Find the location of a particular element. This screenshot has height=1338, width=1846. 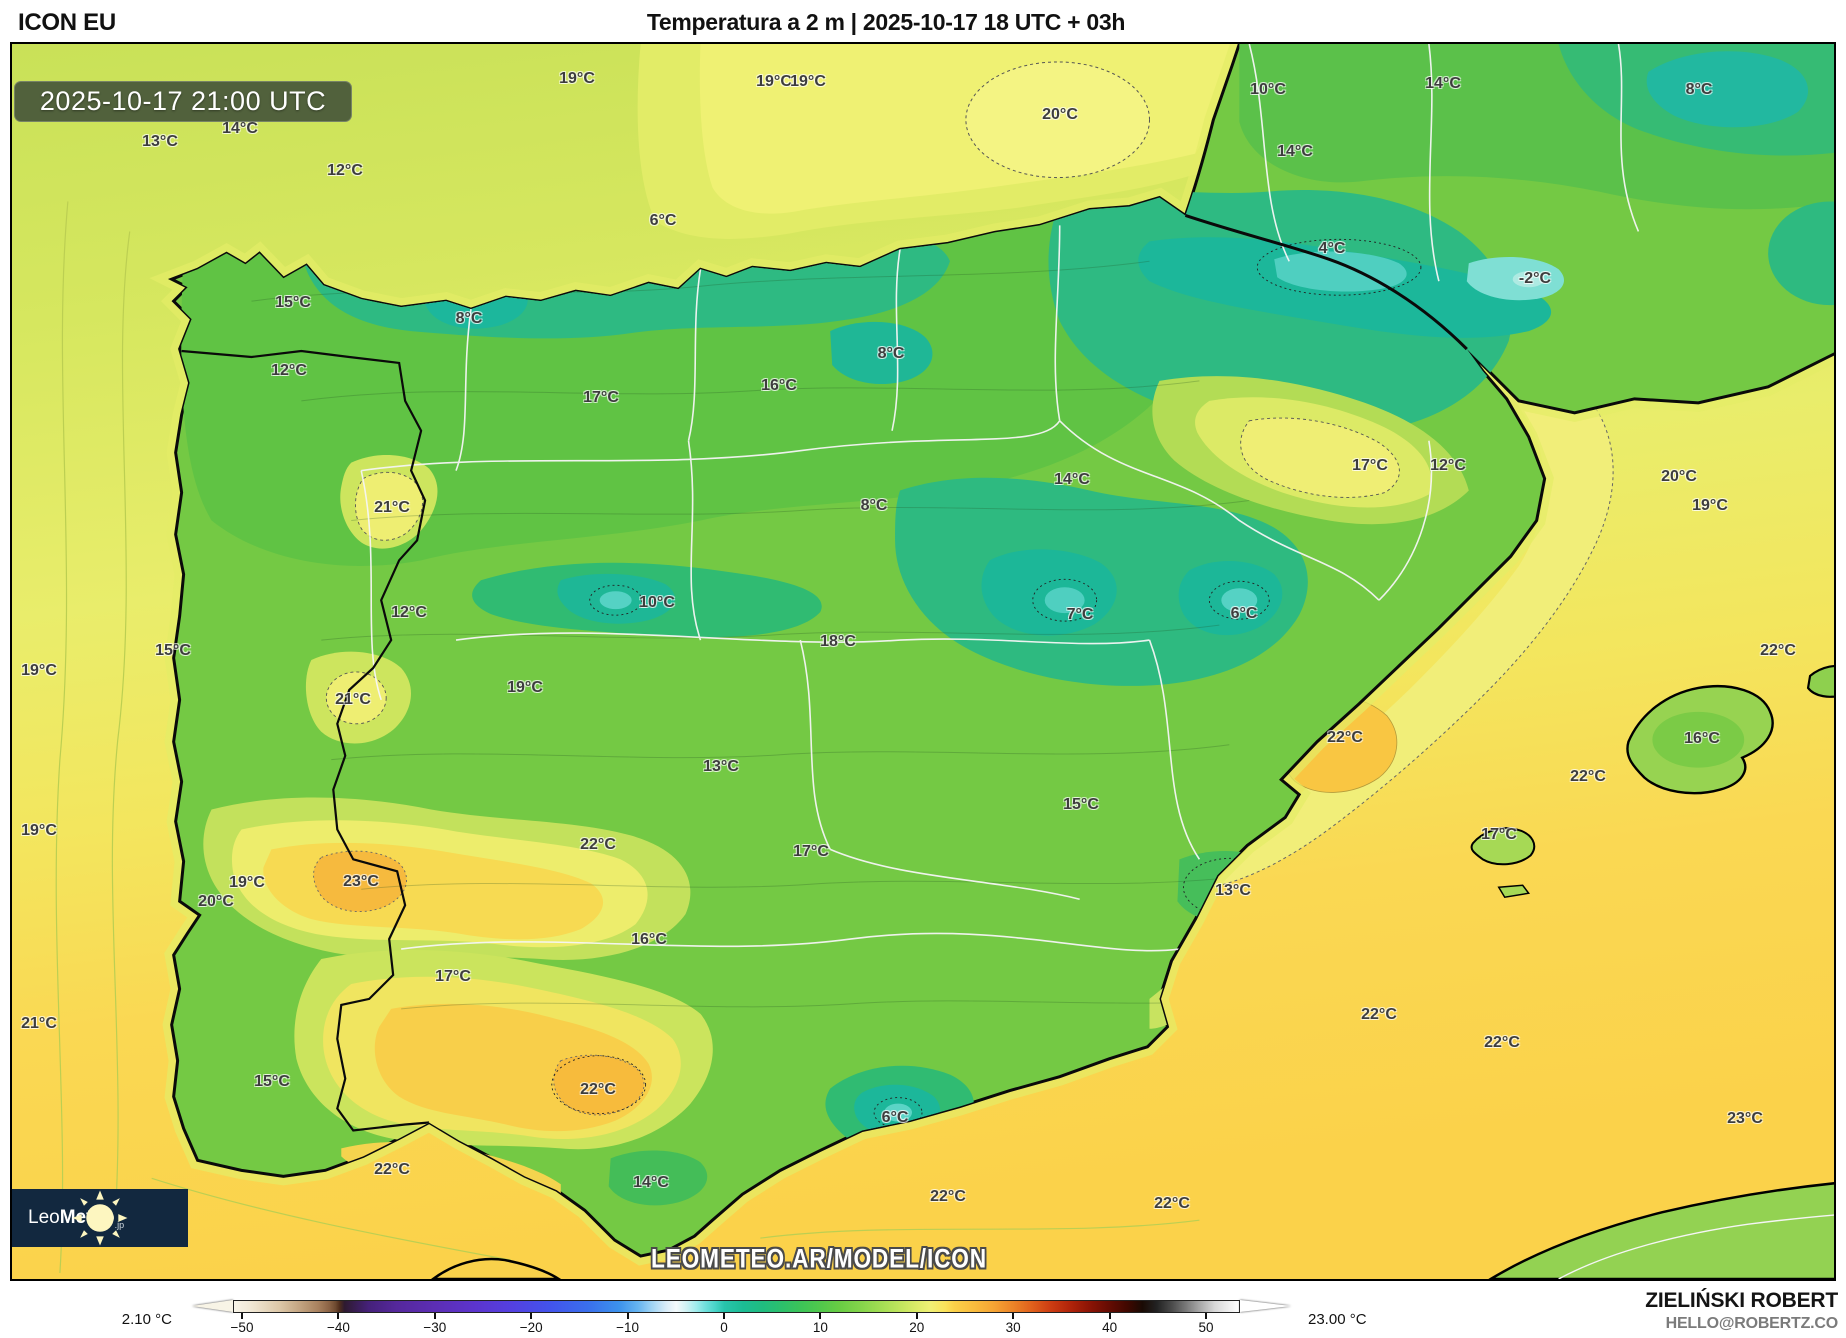

colorbar-tick-label: 40 is located at coordinates (1110, 1327).